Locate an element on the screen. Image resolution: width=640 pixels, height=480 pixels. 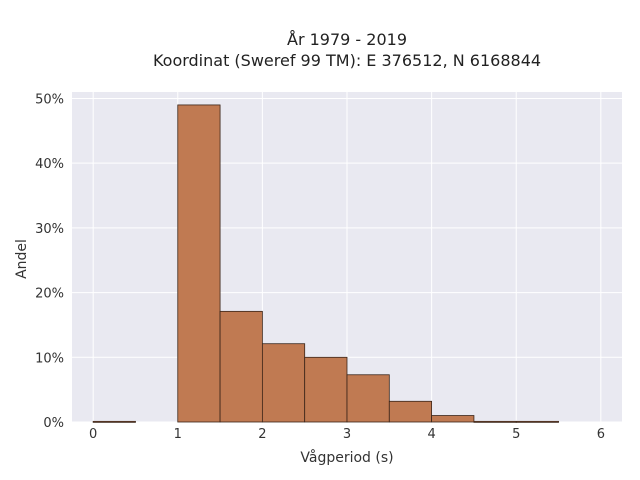
y-axis-ticks: 0% 10% 20% 30% 40% 50% is located at coordinates (49, 261).